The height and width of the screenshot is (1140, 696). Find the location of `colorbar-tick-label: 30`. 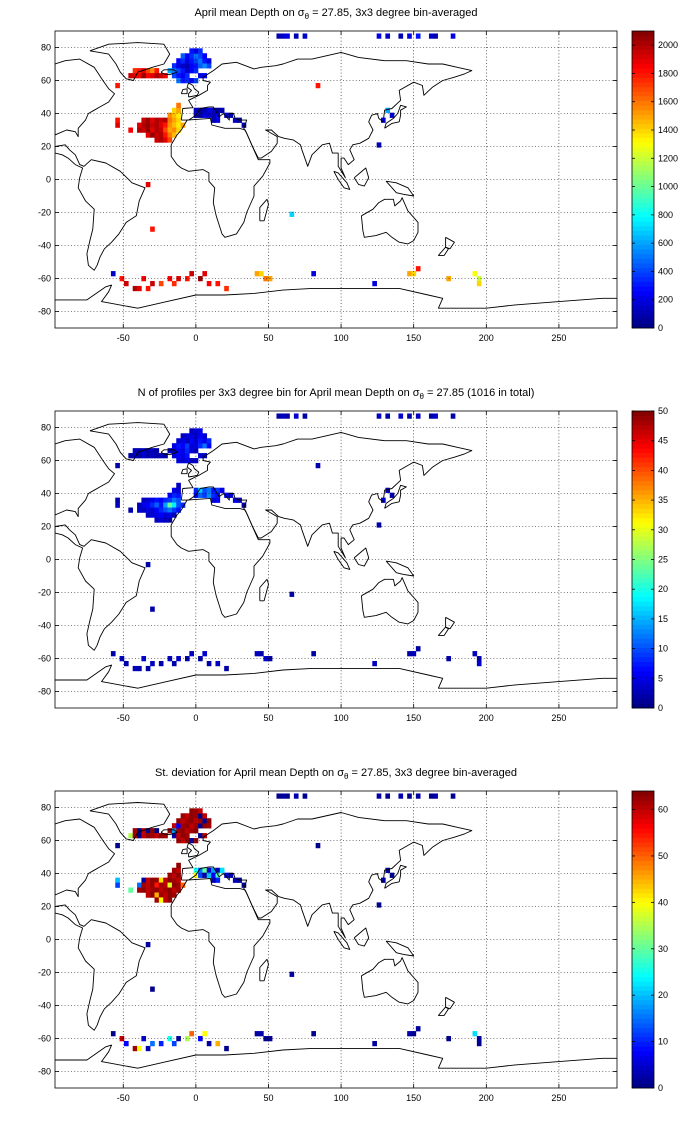

colorbar-tick-label: 30 is located at coordinates (663, 530).